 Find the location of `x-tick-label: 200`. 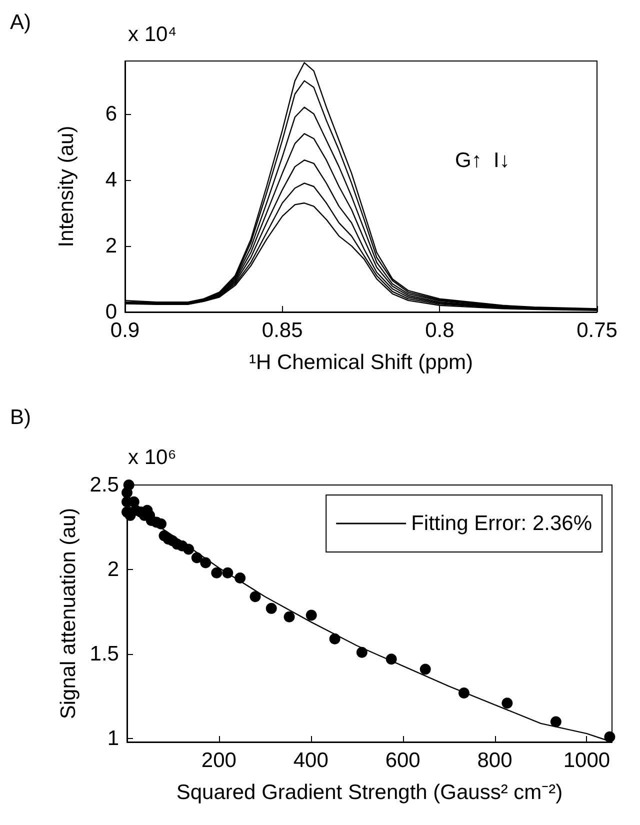

x-tick-label: 200 is located at coordinates (218, 760).